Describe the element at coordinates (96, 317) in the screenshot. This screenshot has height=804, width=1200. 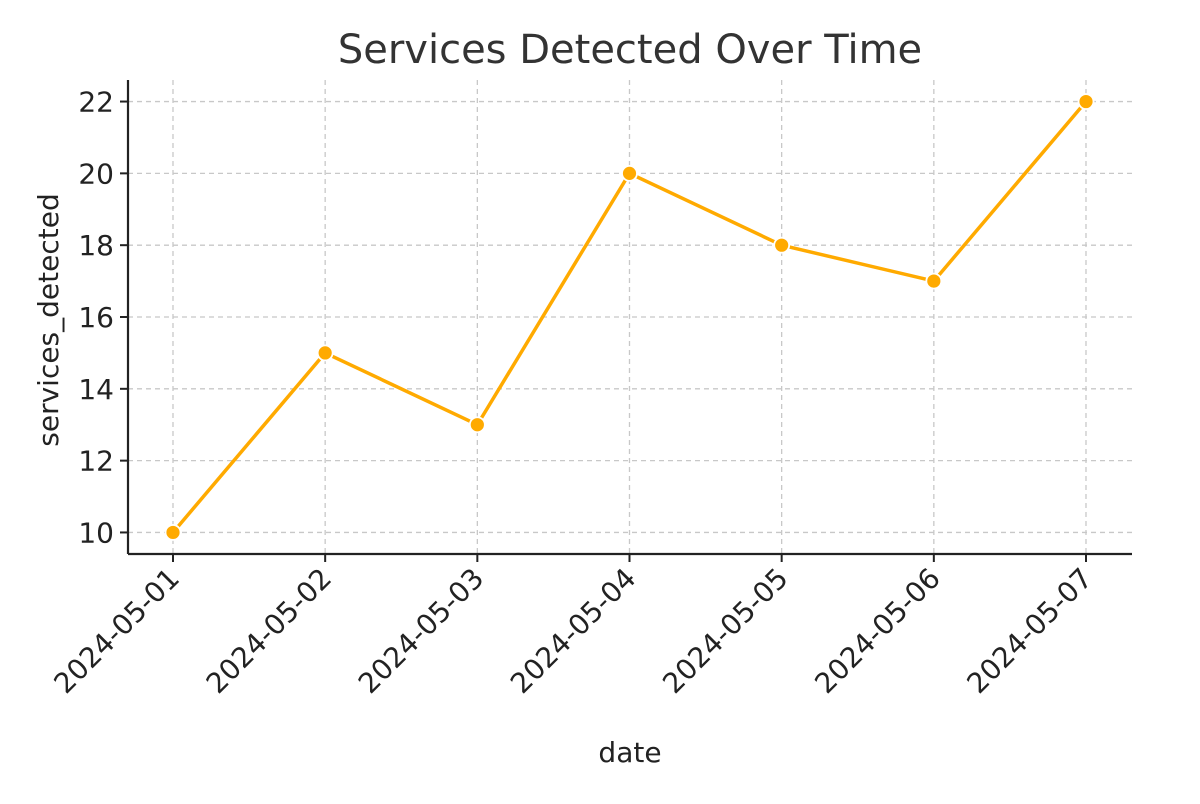
I see `y-tick-label: 16` at that location.